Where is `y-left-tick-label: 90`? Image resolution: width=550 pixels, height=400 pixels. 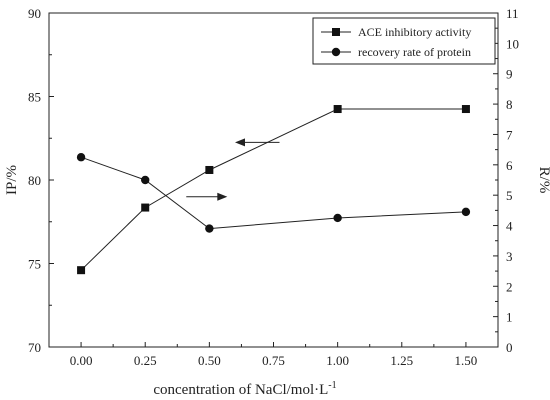 y-left-tick-label: 90 is located at coordinates (34, 13).